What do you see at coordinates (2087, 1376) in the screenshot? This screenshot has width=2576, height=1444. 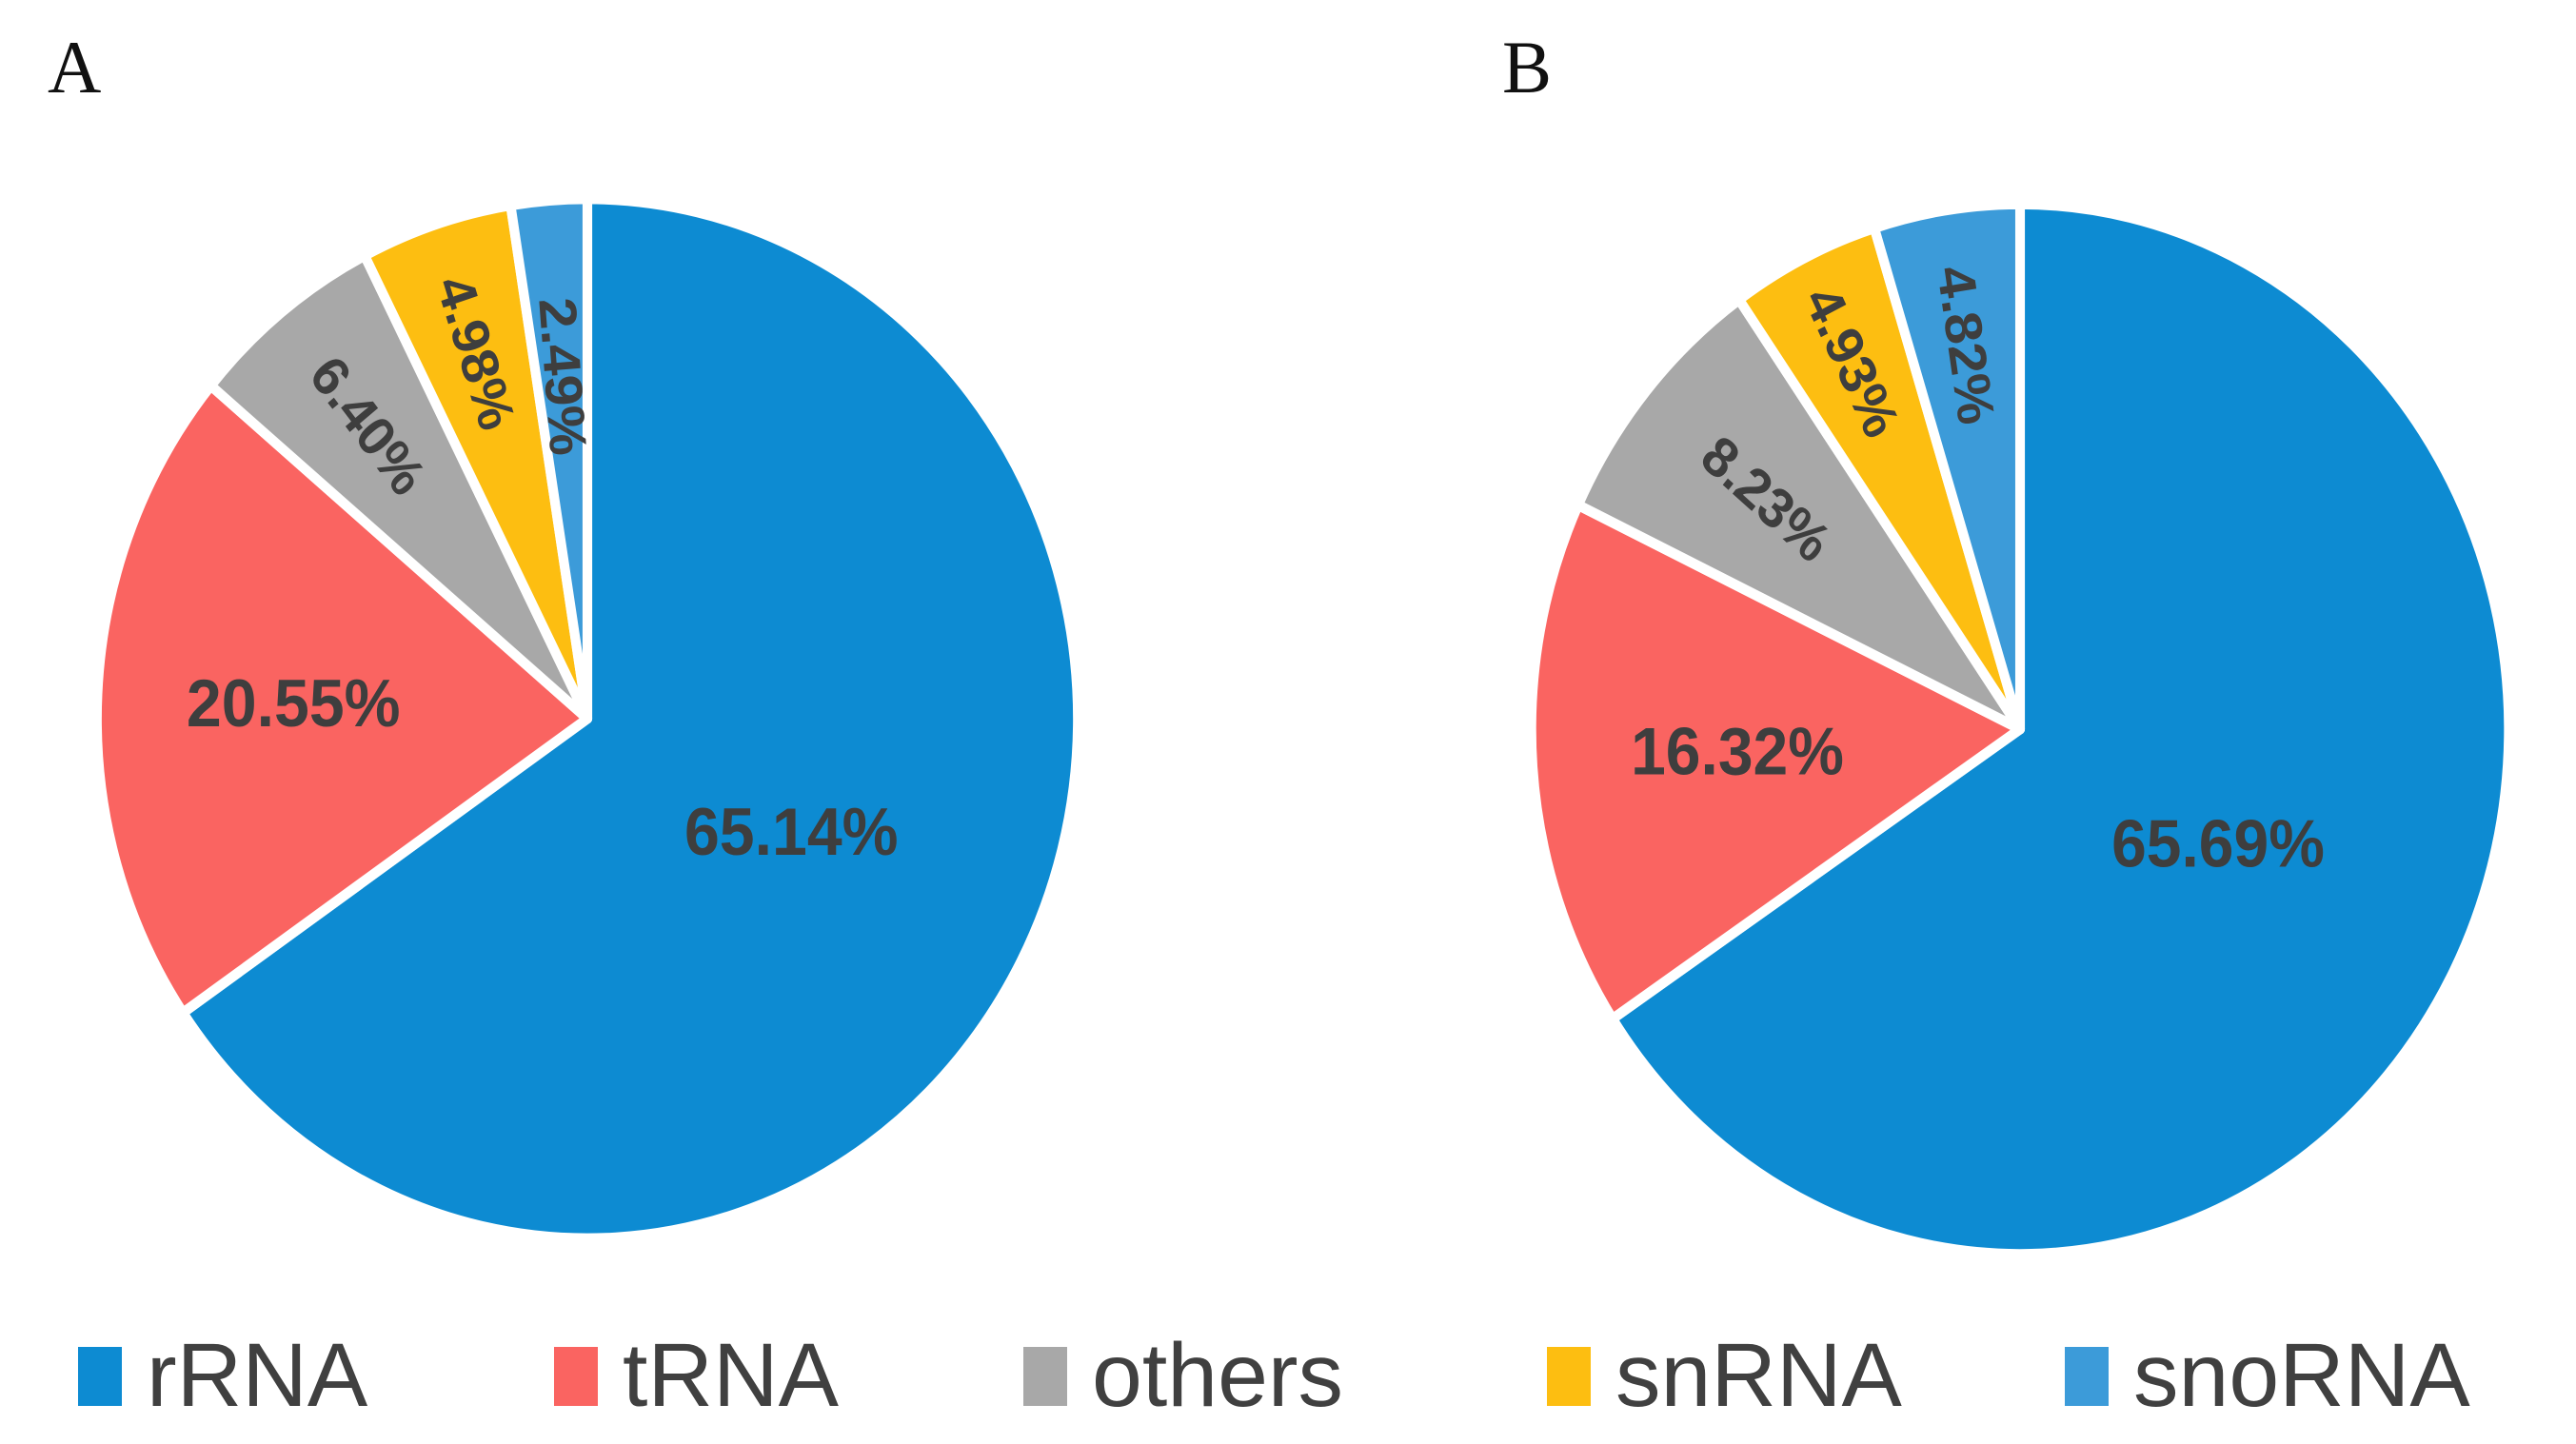 I see `legend-swatch-snorna` at bounding box center [2087, 1376].